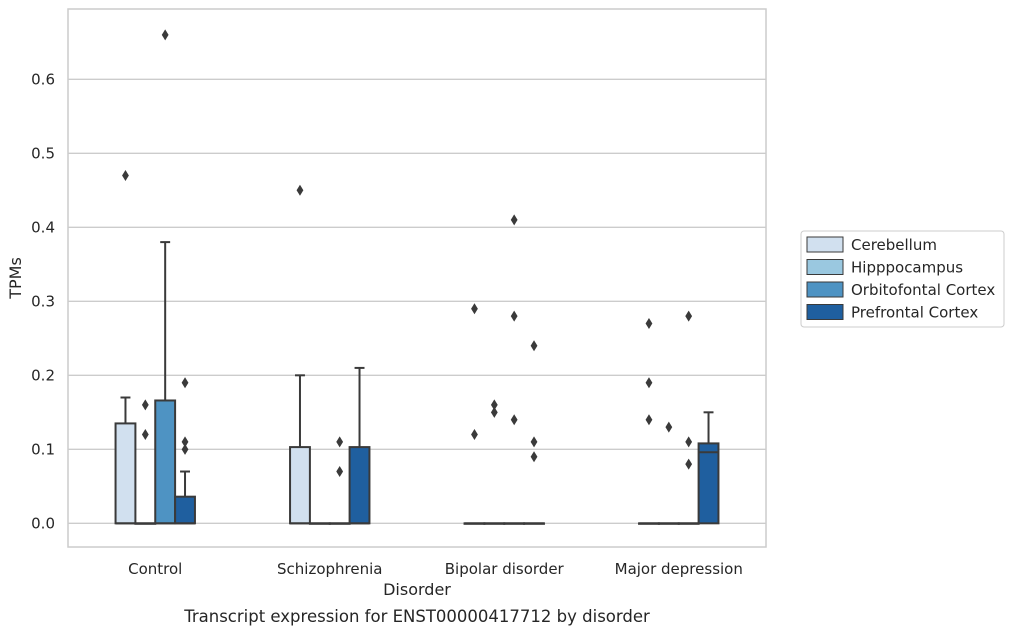 The image size is (1014, 634). What do you see at coordinates (329, 569) in the screenshot?
I see `x-tick-label: Schizophrenia` at bounding box center [329, 569].